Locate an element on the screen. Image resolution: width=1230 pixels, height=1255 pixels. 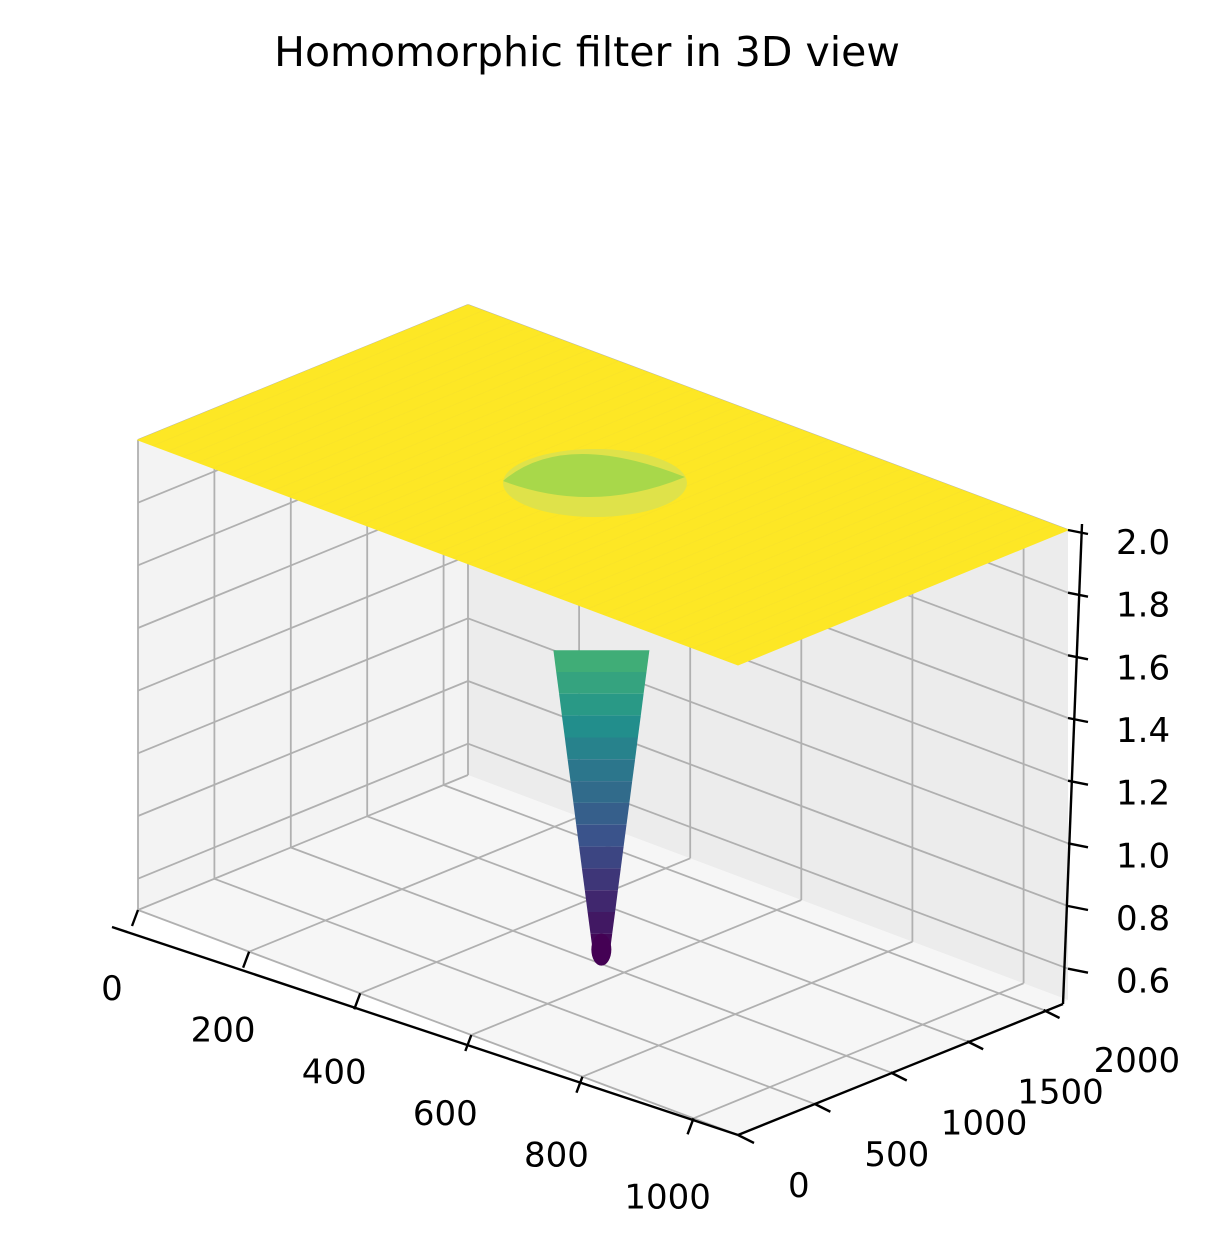
y-tick-label: 0 is located at coordinates (799, 1186).